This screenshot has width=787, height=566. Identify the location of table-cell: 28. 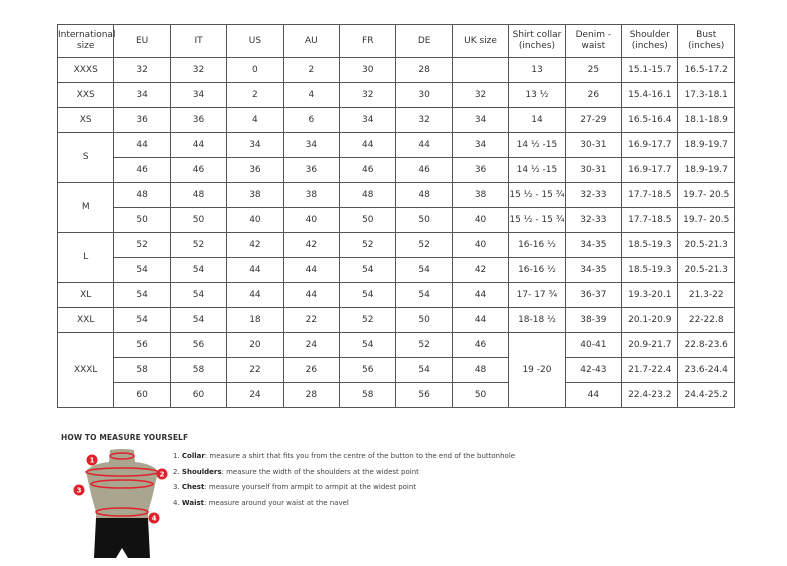
(311, 395).